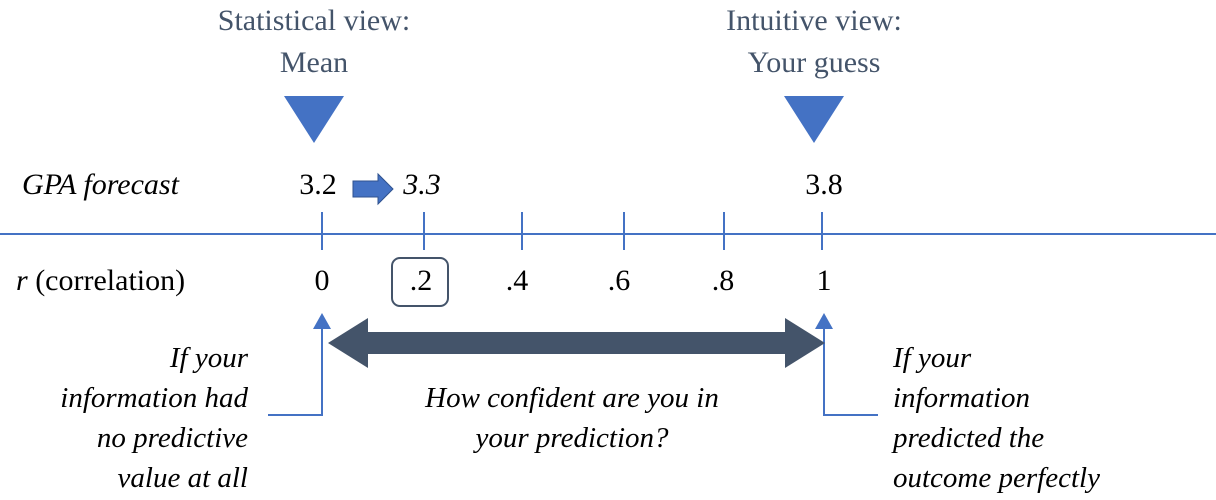 Image resolution: width=1216 pixels, height=500 pixels. What do you see at coordinates (572, 231) in the screenshot?
I see `axis-ticks` at bounding box center [572, 231].